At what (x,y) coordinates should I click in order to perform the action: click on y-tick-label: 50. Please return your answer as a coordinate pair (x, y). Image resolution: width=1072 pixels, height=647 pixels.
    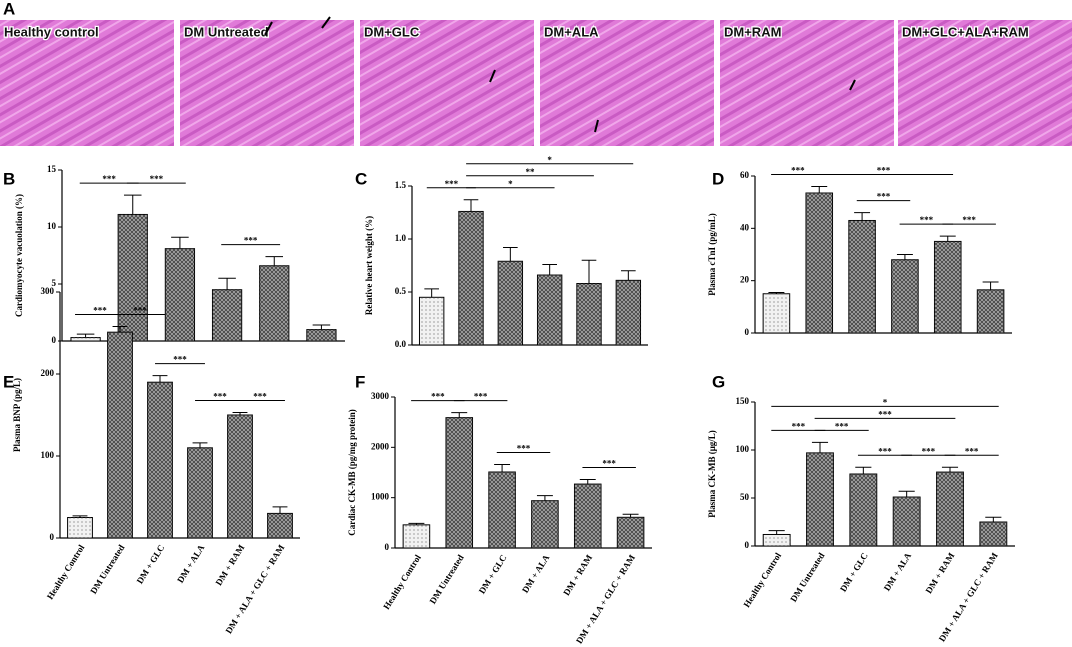
    Looking at the image, I should click on (745, 497).